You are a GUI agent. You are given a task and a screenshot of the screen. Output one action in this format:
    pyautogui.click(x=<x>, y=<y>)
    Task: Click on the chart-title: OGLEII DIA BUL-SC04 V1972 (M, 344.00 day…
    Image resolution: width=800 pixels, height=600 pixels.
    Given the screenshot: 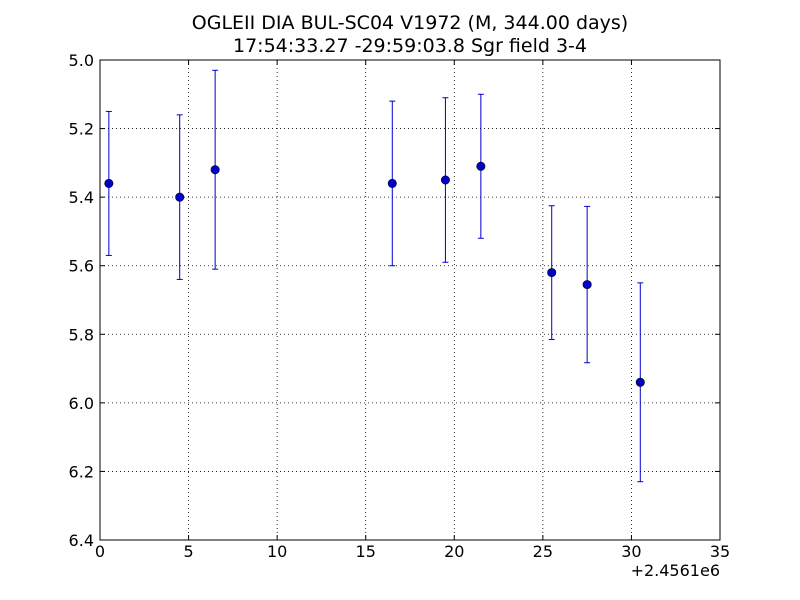 What is the action you would take?
    pyautogui.click(x=410, y=23)
    